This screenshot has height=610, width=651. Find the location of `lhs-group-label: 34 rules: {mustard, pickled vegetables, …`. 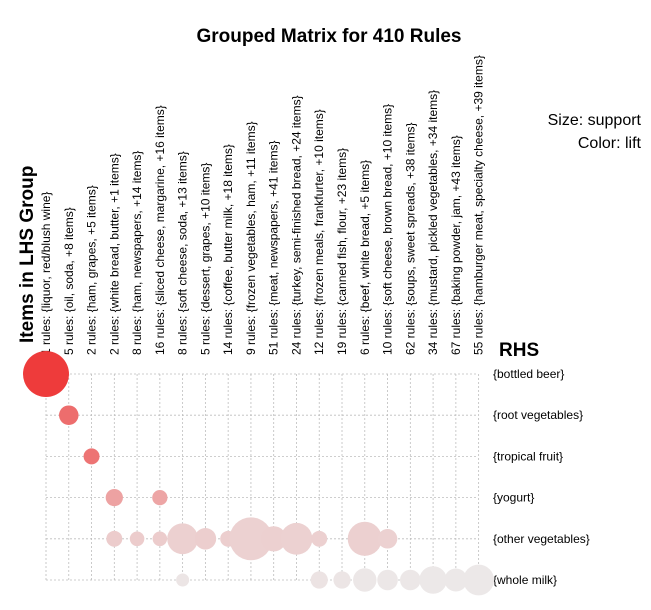

lhs-group-label: 34 rules: {mustard, pickled vegetables, … is located at coordinates (433, 222).